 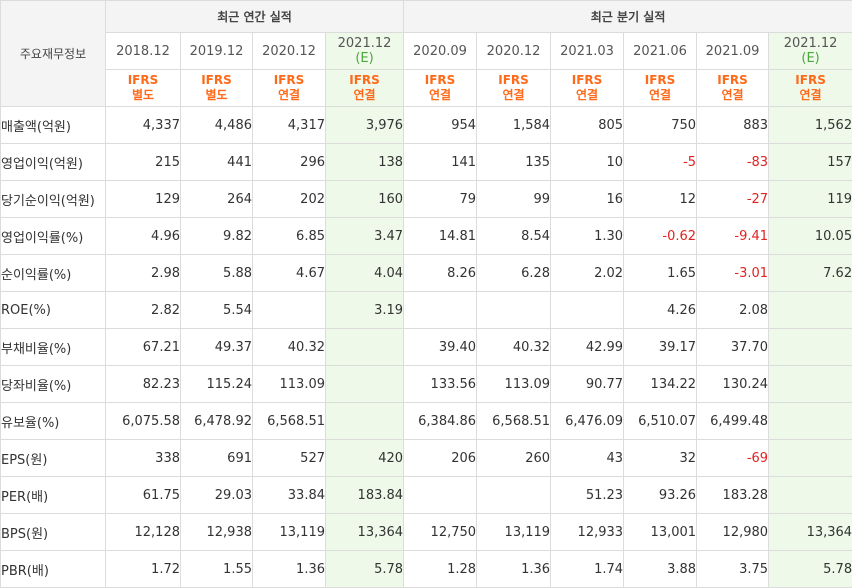 I want to click on value-cell: -69, so click(x=733, y=458).